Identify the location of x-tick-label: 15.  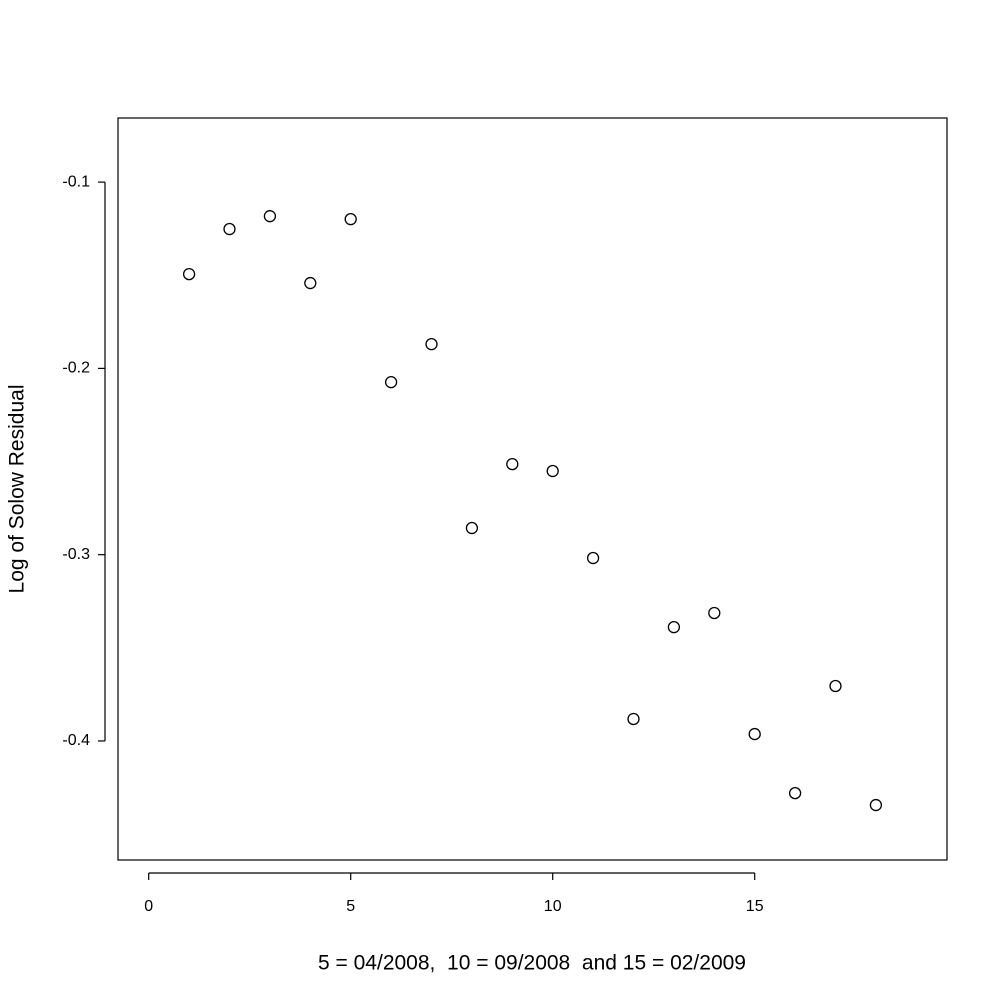
(755, 906).